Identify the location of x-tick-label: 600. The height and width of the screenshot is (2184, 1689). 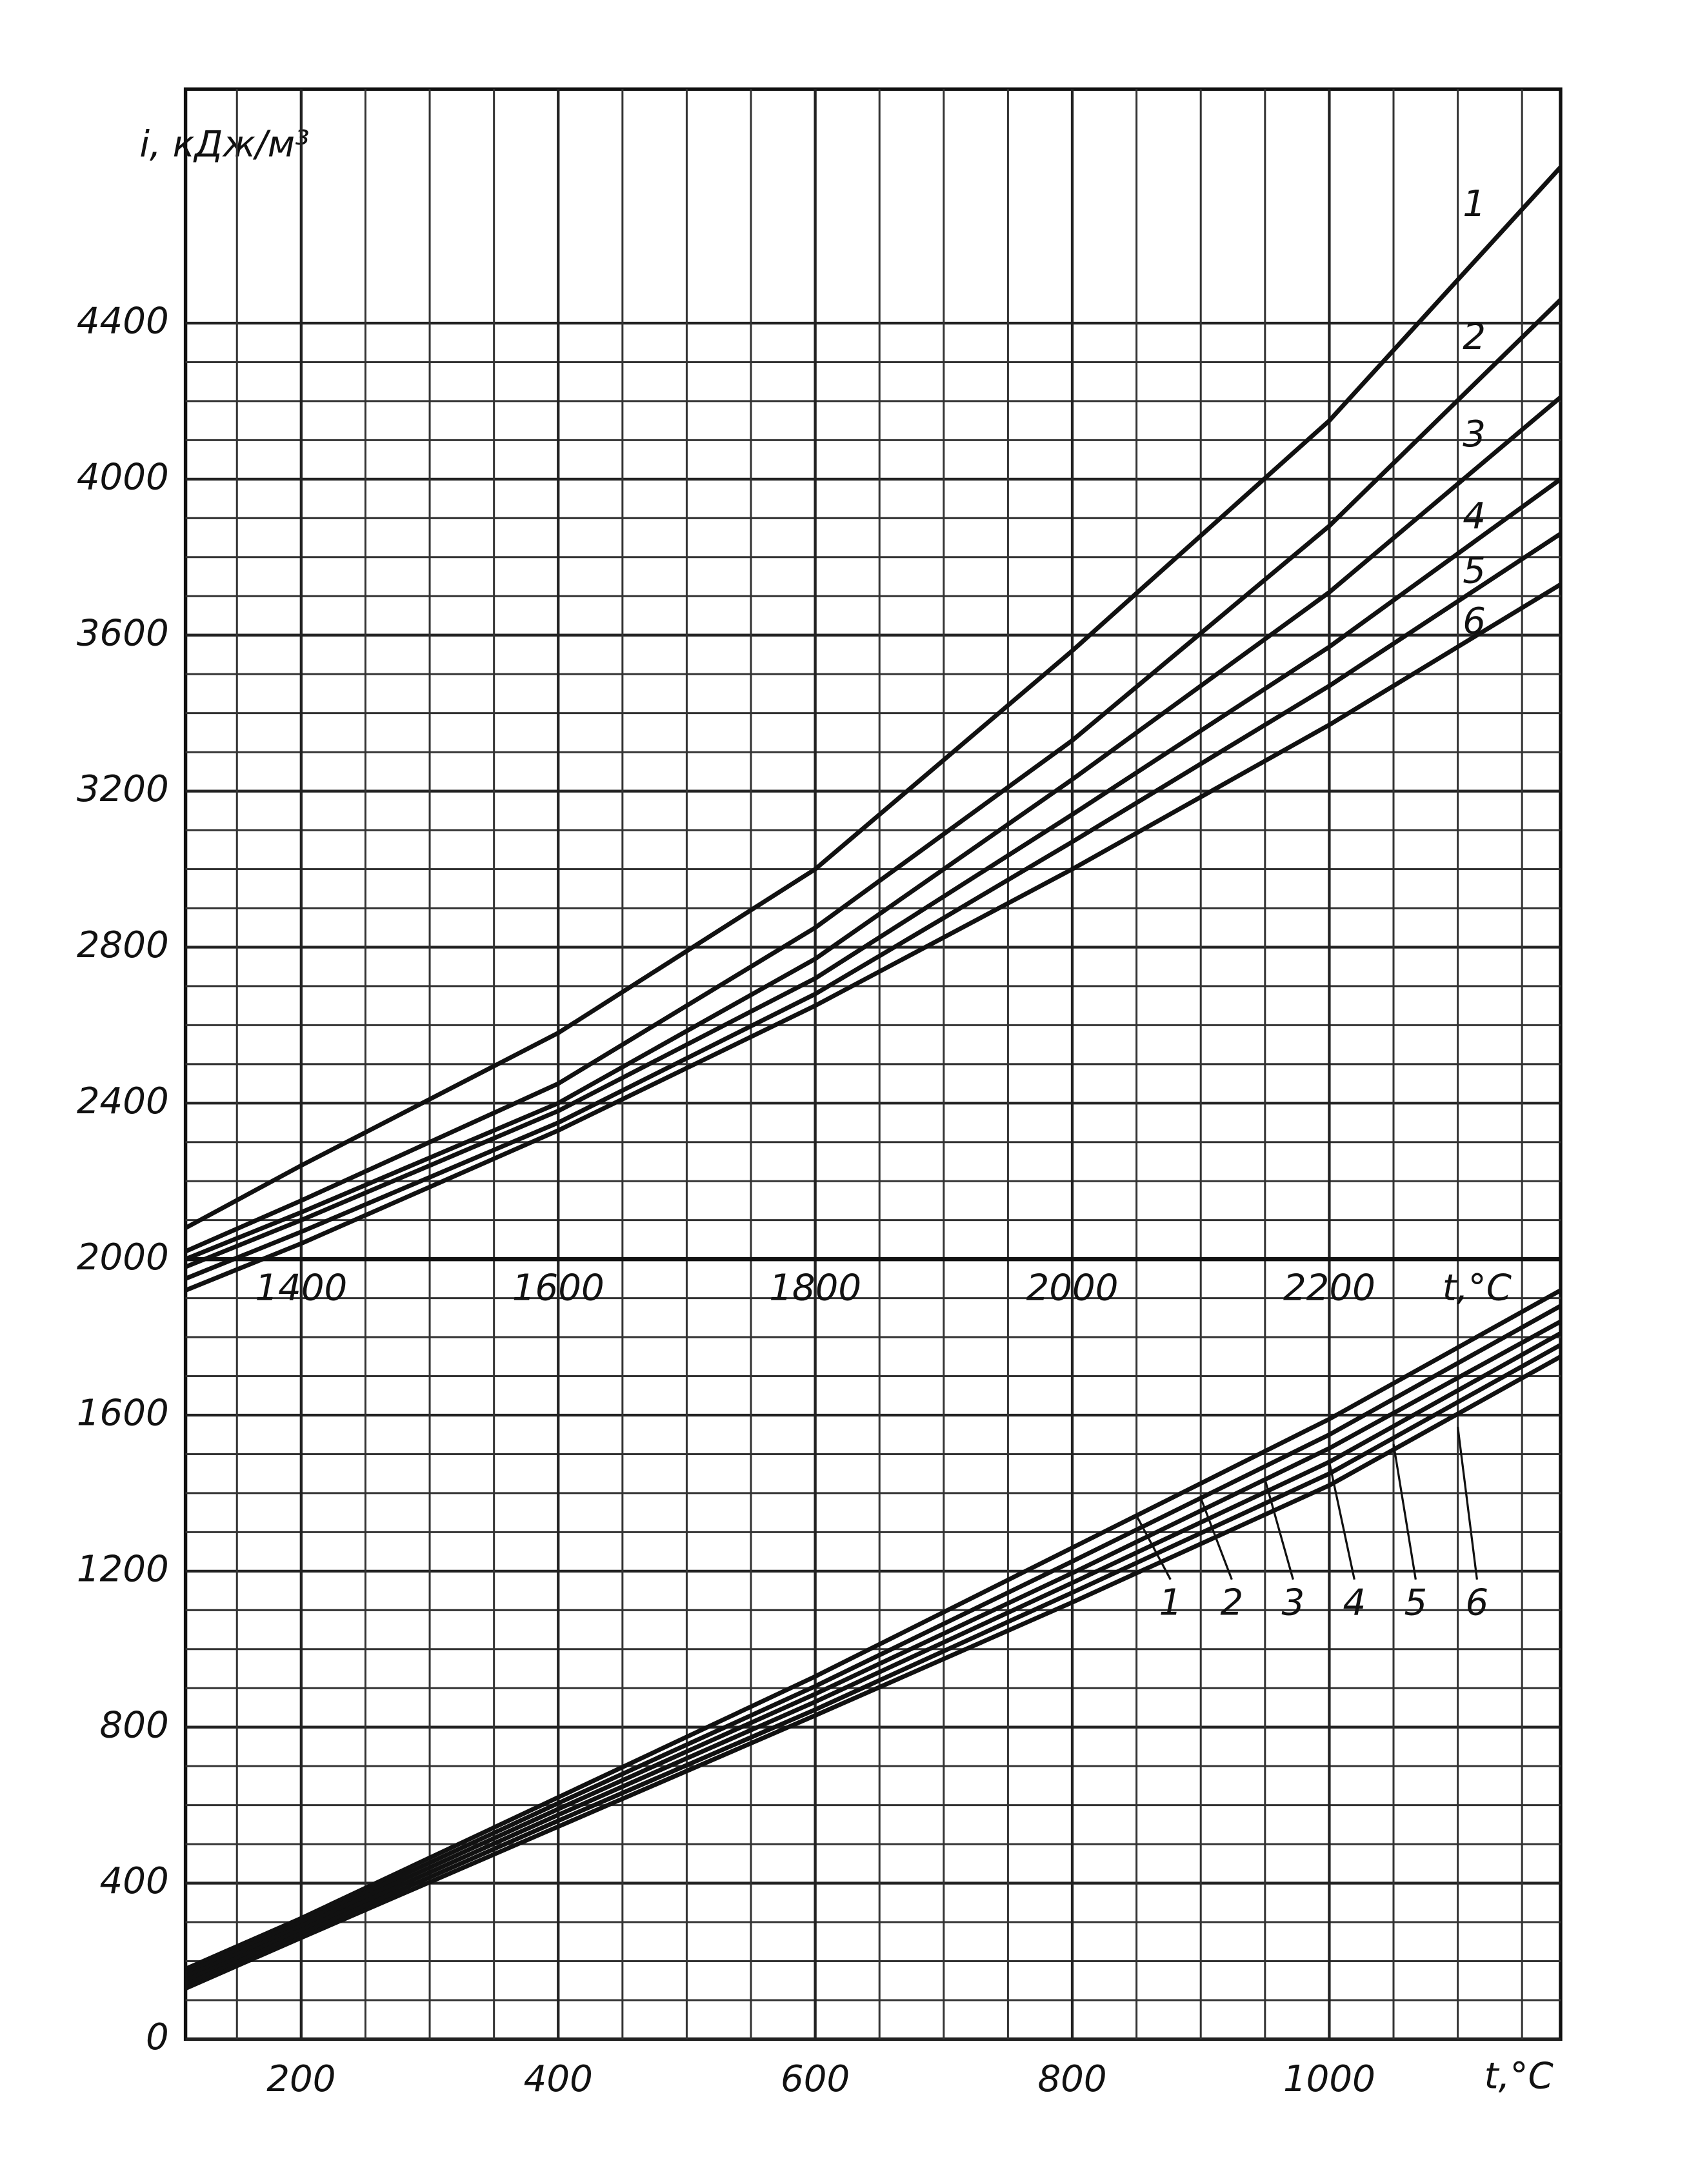
(815, 2079).